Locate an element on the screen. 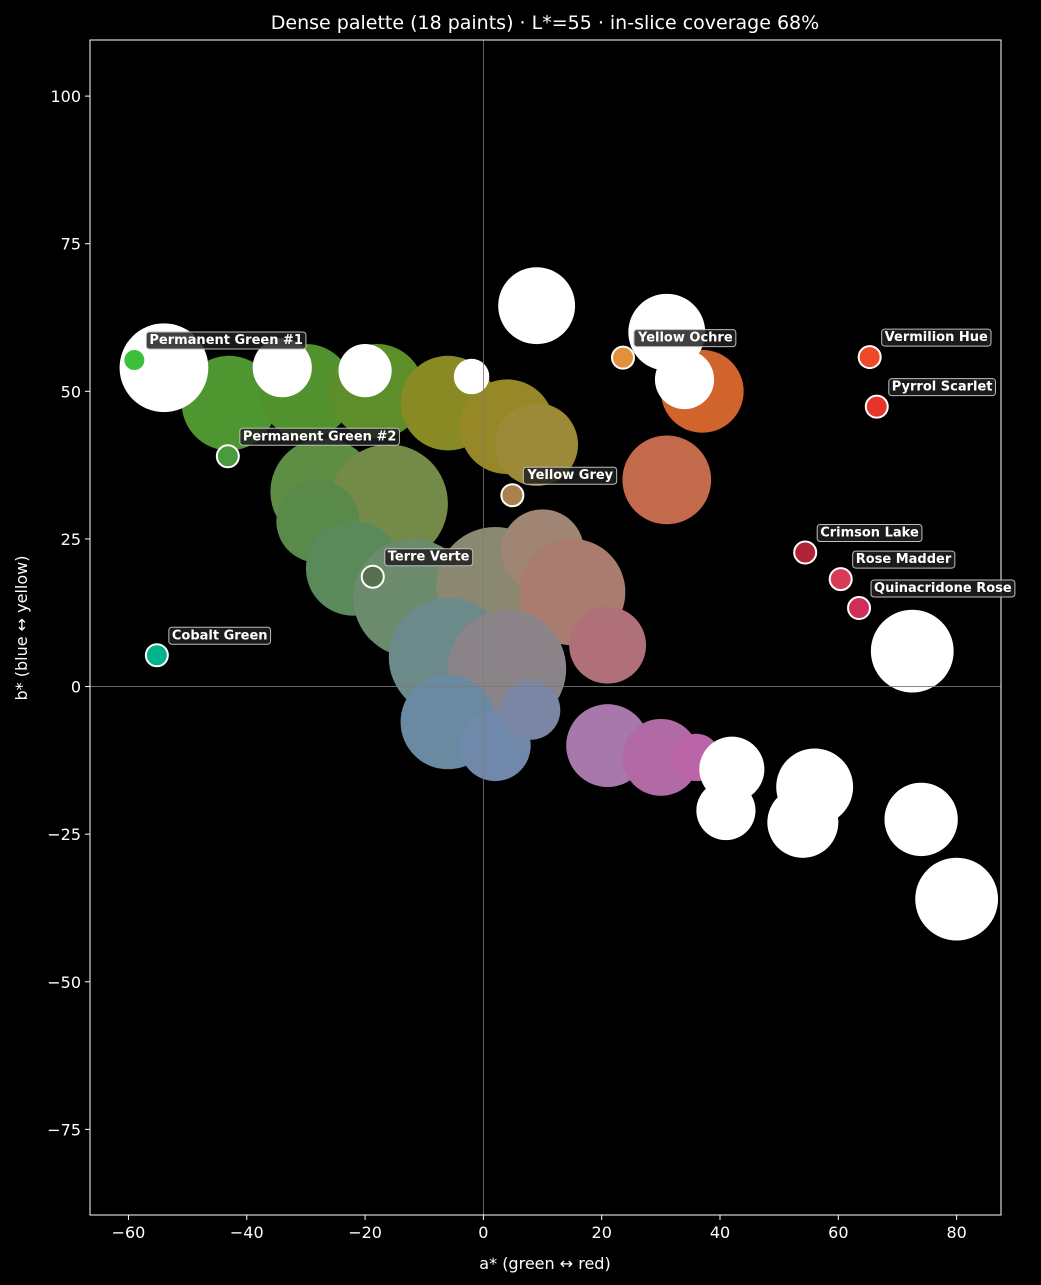  paint-label: Vermilion Hue is located at coordinates (936, 337).